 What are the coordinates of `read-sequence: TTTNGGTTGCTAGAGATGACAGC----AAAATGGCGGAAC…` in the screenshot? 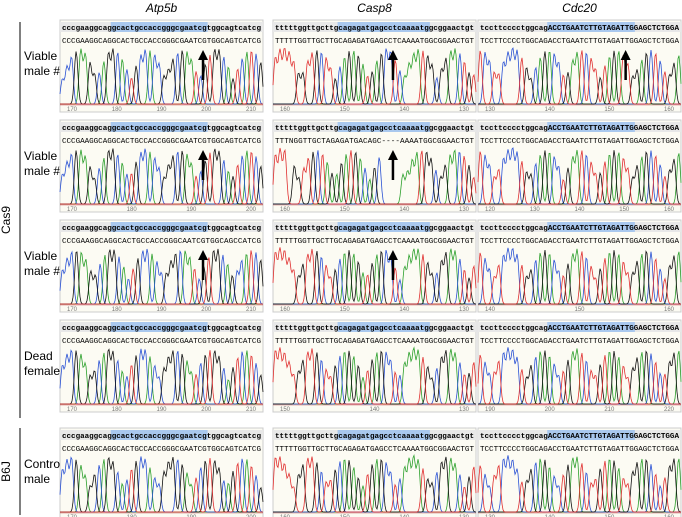 It's located at (374, 142).